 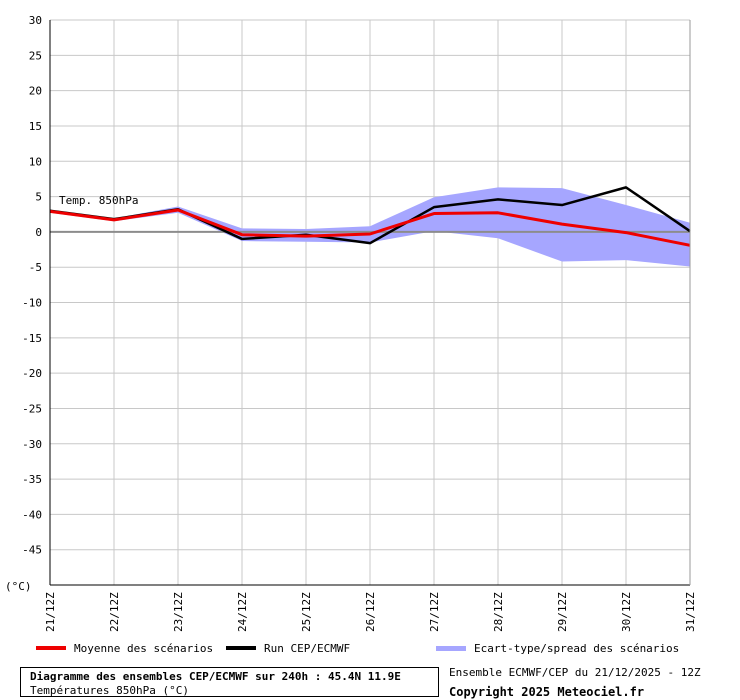 I want to click on x-tick-label: 24/12Z, so click(x=242, y=612).